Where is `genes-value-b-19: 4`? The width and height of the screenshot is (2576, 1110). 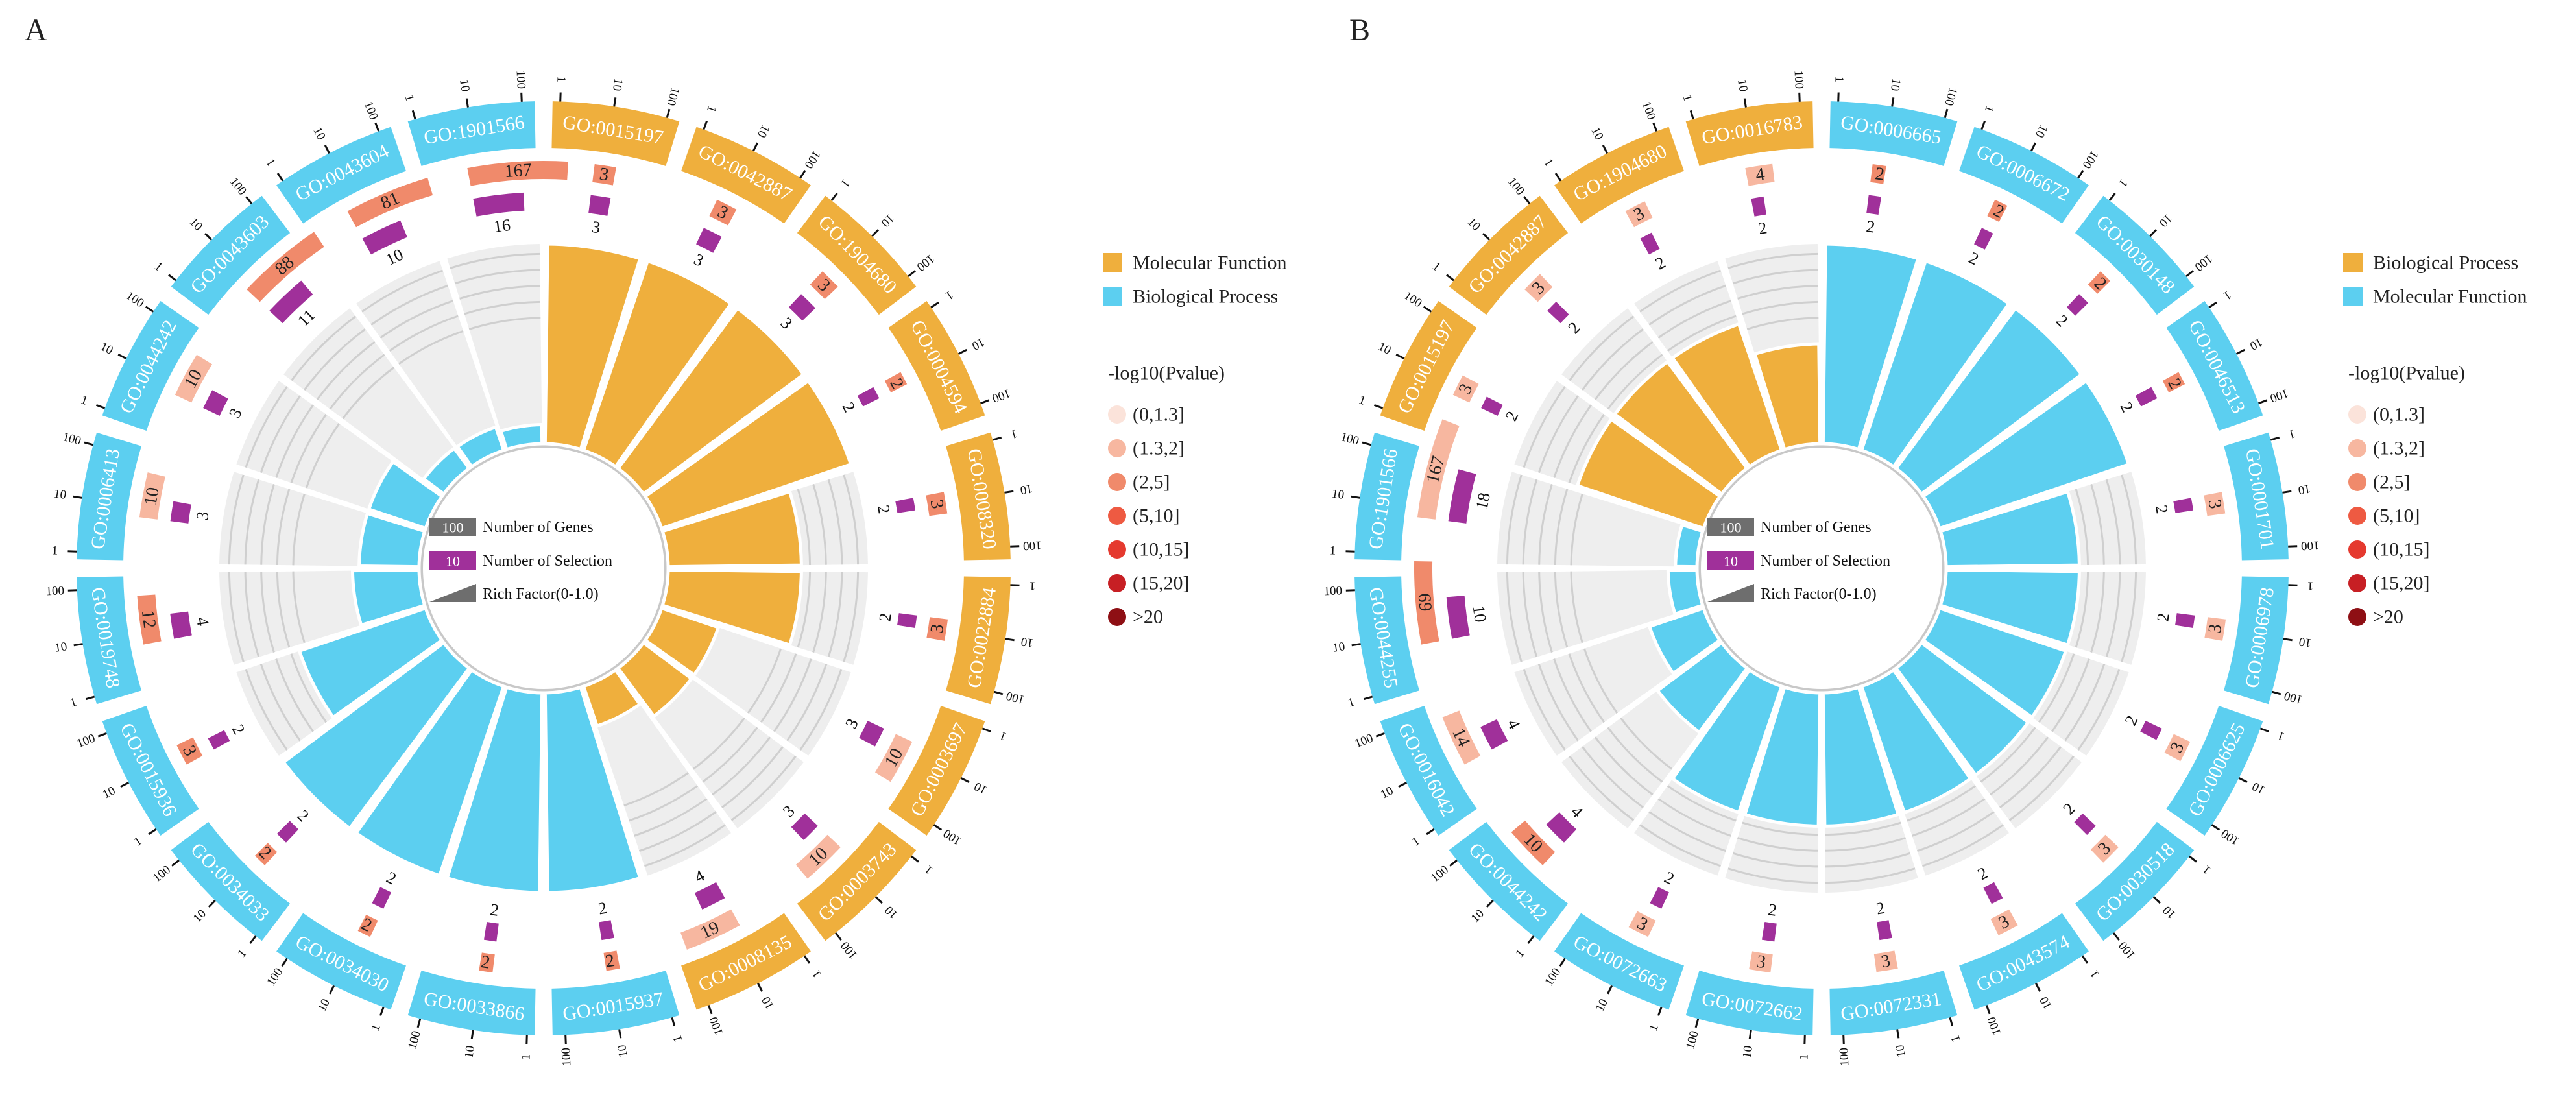 genes-value-b-19: 4 is located at coordinates (1760, 175).